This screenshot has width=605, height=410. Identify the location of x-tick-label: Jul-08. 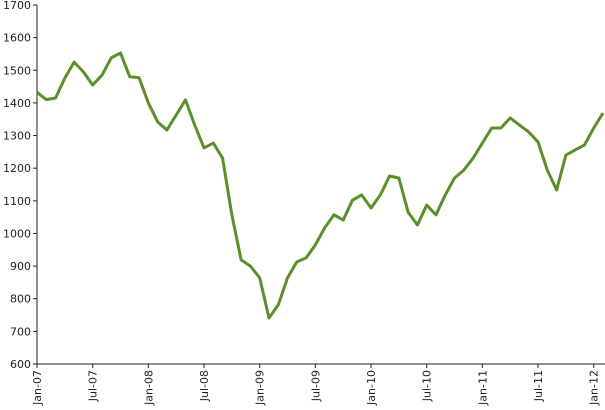
(204, 386).